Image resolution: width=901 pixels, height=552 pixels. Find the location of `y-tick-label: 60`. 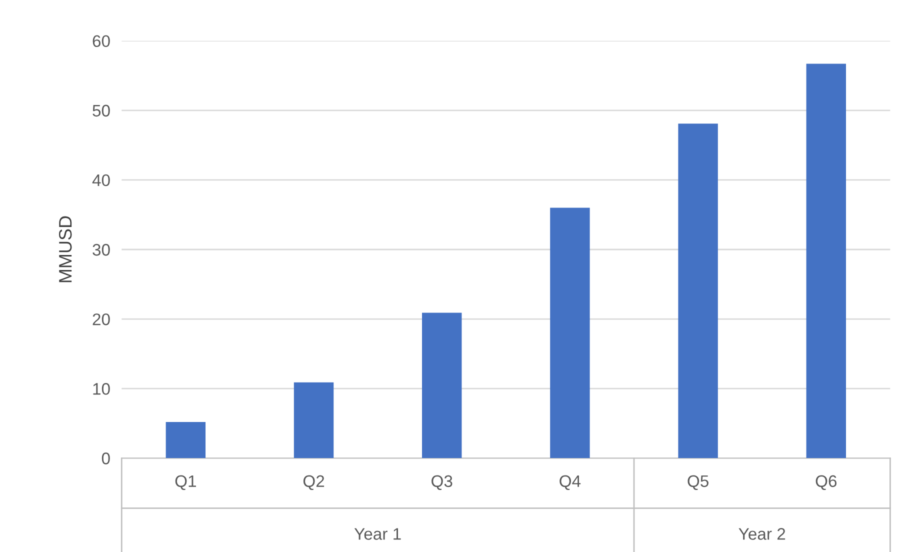

y-tick-label: 60 is located at coordinates (101, 41).